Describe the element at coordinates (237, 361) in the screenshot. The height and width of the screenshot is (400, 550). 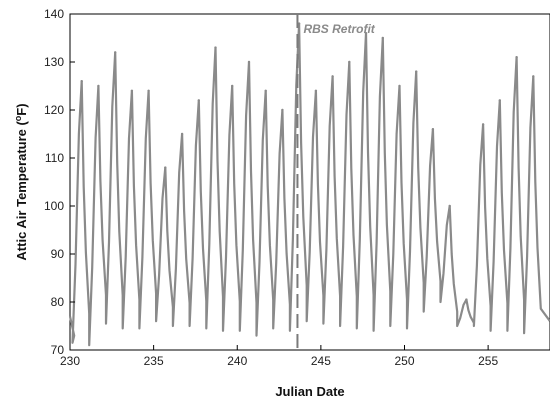
I see `x-tick-label-2: 240` at that location.